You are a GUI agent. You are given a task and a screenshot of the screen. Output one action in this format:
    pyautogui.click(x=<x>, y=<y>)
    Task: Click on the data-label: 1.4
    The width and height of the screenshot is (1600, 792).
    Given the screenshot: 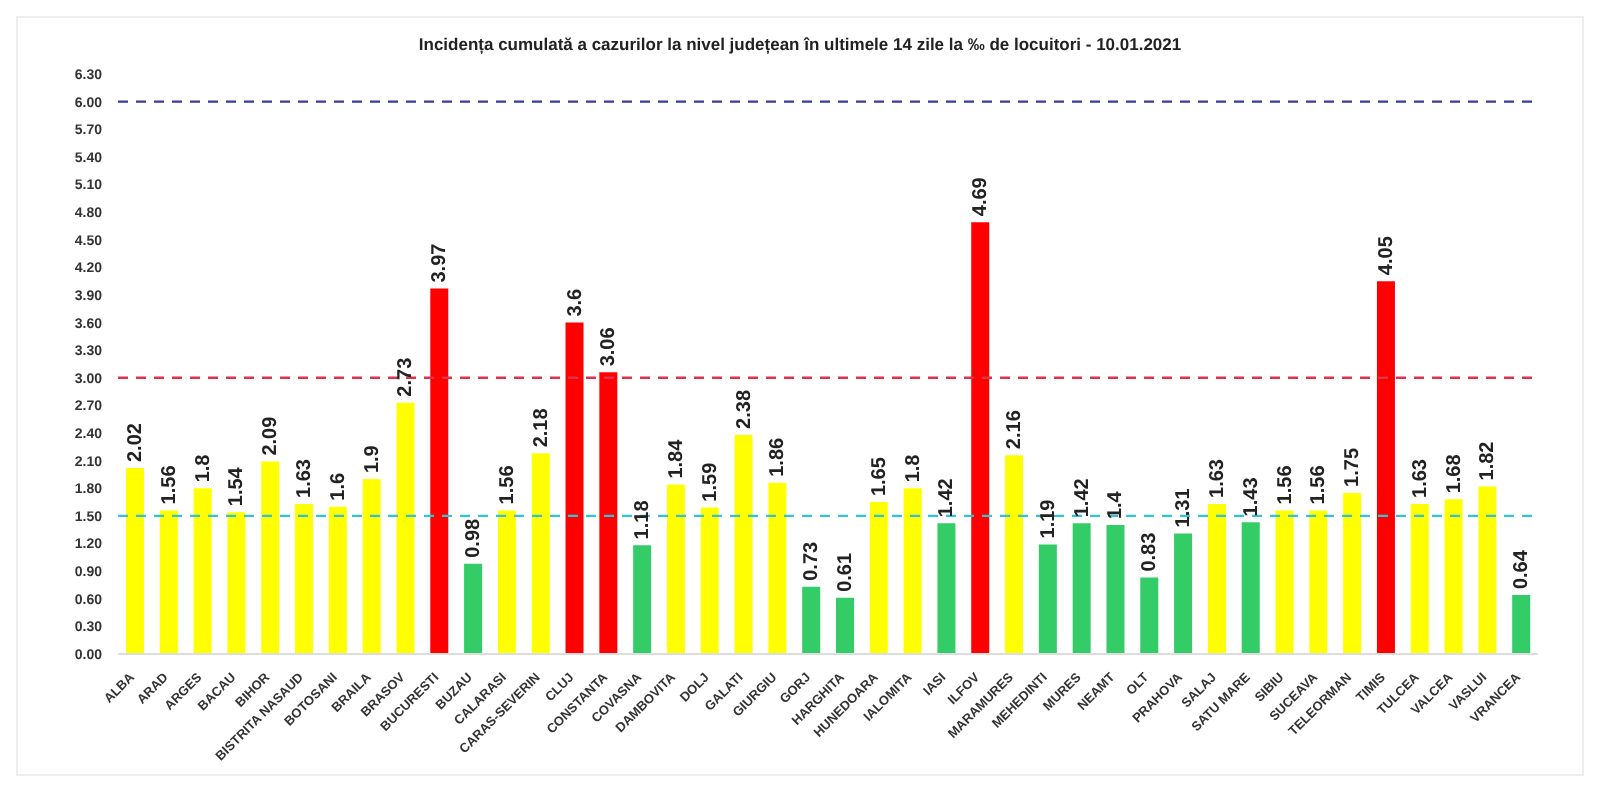 What is the action you would take?
    pyautogui.click(x=1116, y=505)
    